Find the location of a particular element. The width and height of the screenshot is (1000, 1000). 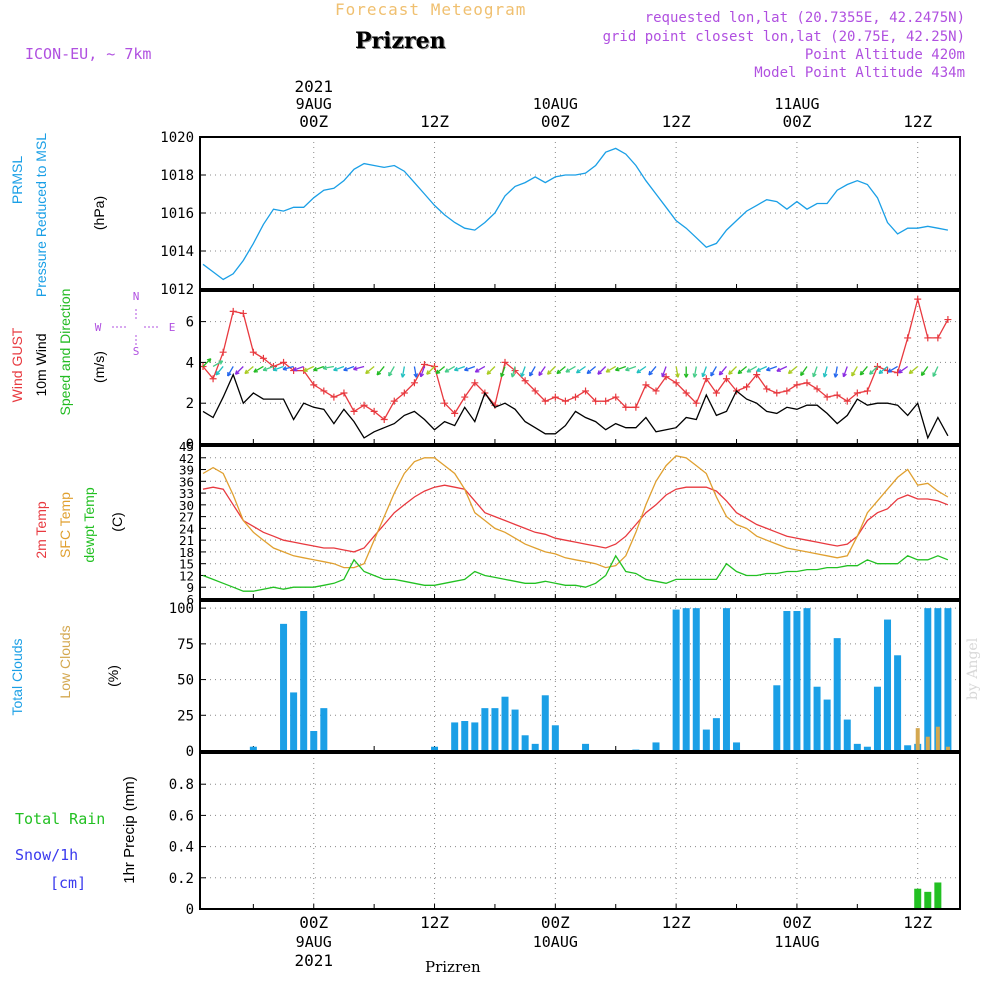

clouds-ytick-label: 100 is located at coordinates (181, 609).